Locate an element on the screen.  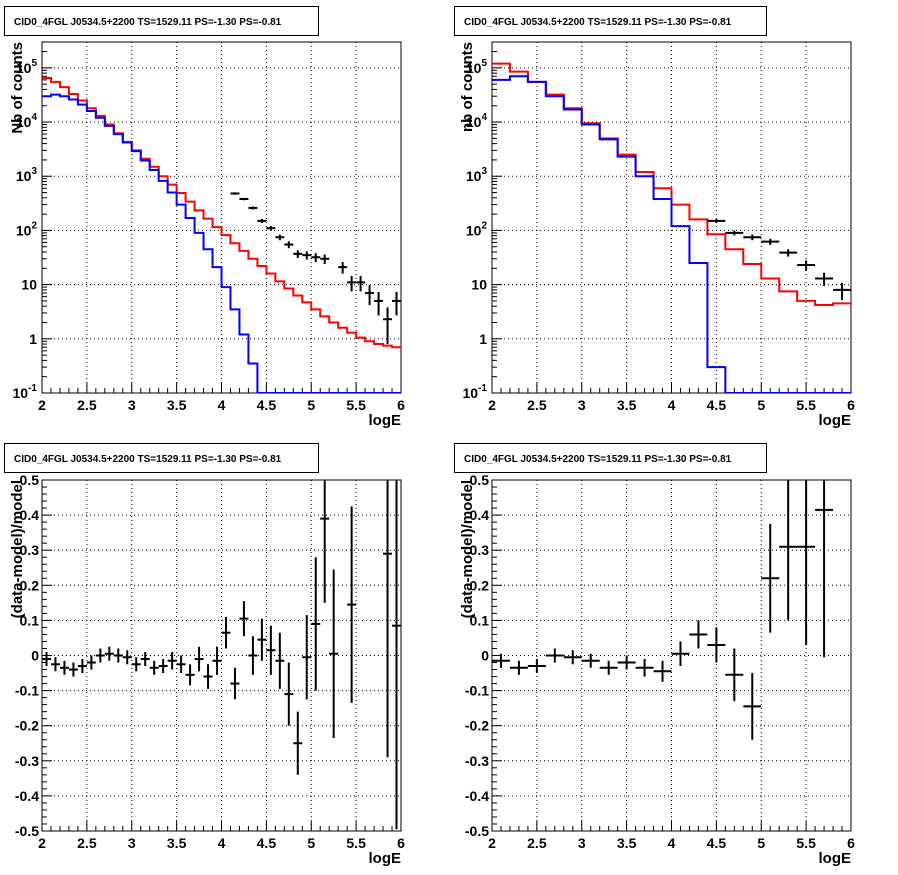
y-tick-label: -0.1 is located at coordinates (27, 691).